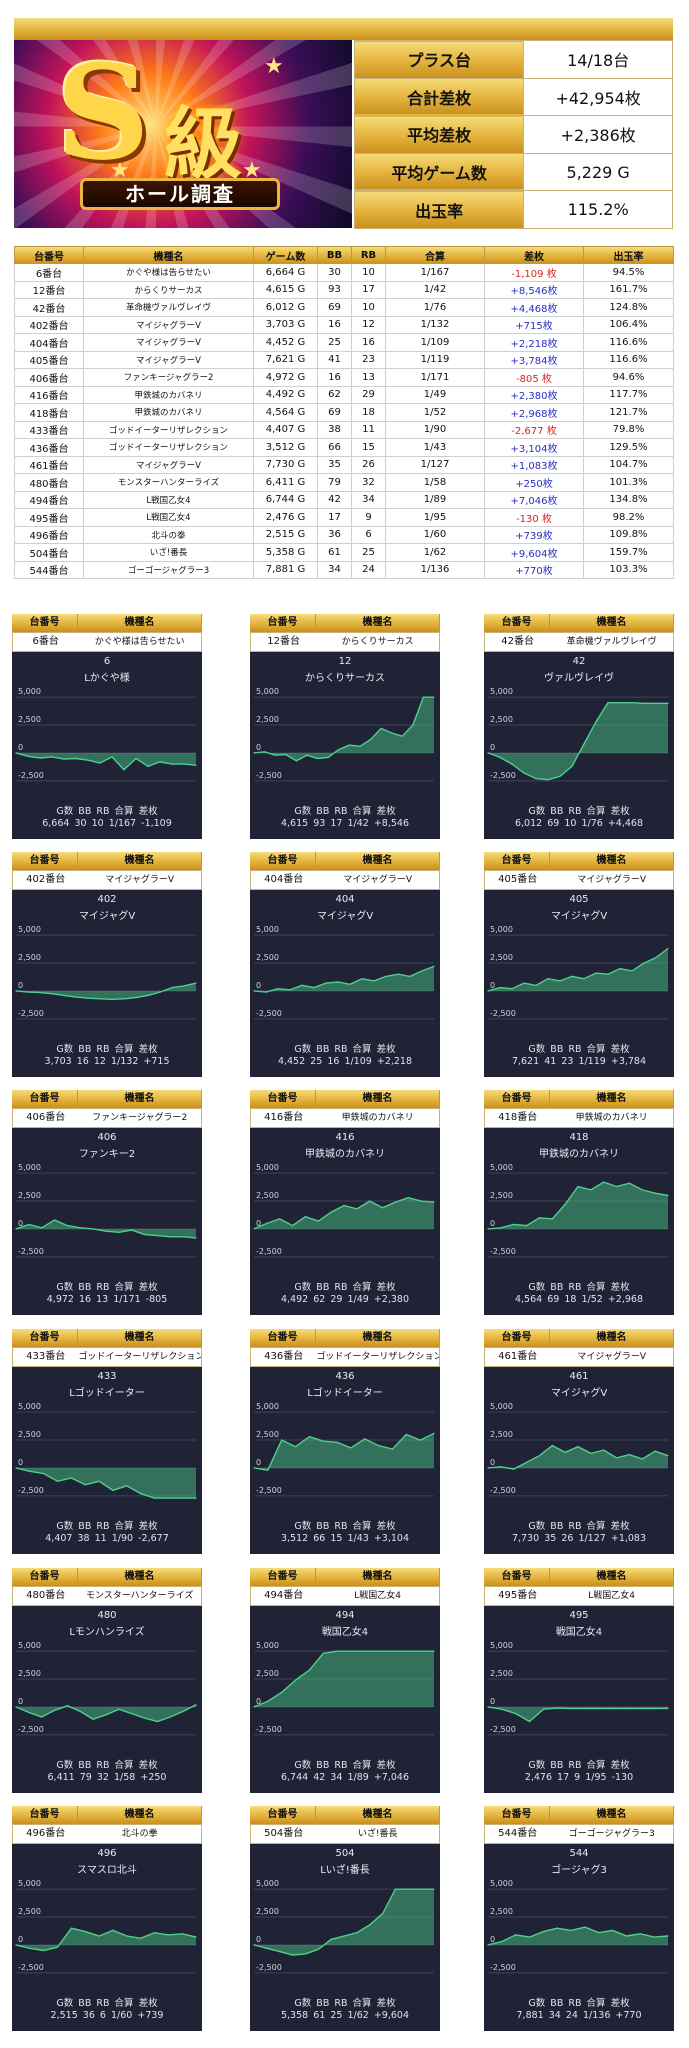 This screenshot has width=689, height=2048. I want to click on stat-values: 4,407 38 11 1/90 -2,677, so click(107, 1538).